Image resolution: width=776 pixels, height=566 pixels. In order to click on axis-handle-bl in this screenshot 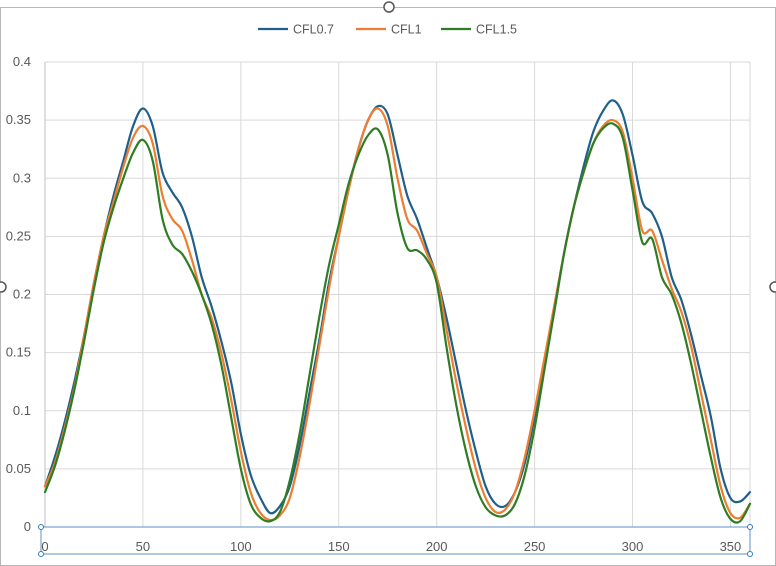, I will do `click(41, 554)`.